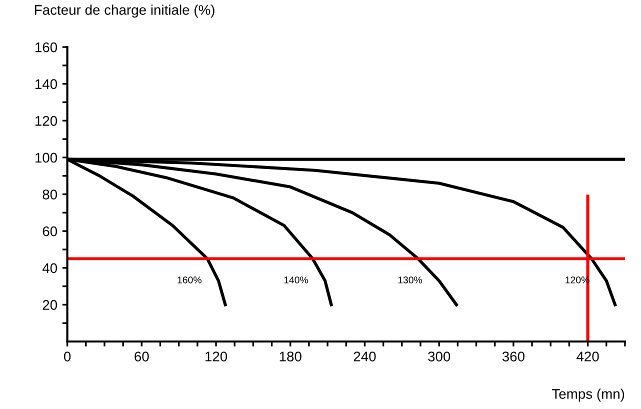 The image size is (641, 409). Describe the element at coordinates (216, 357) in the screenshot. I see `x-tick-label: 120` at that location.